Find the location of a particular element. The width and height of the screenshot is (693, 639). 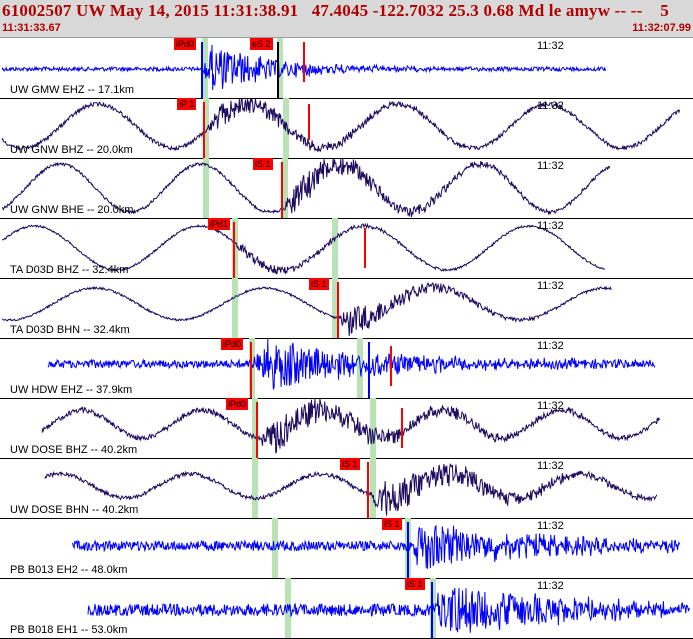

trace-panel-gnw-bhz: iP 1 11:32 UW GNW BHZ -- 20.0km is located at coordinates (346, 128).